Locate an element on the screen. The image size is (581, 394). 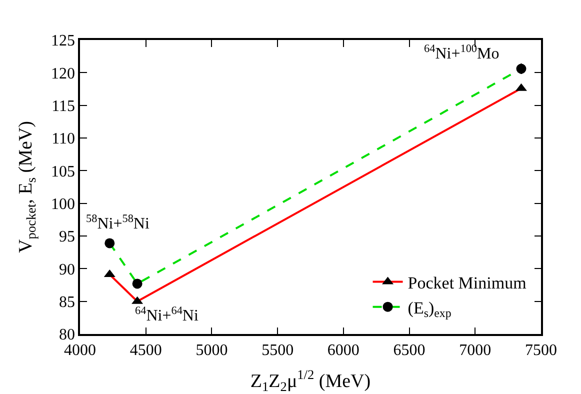
x-tick-label: 6000 is located at coordinates (343, 350).